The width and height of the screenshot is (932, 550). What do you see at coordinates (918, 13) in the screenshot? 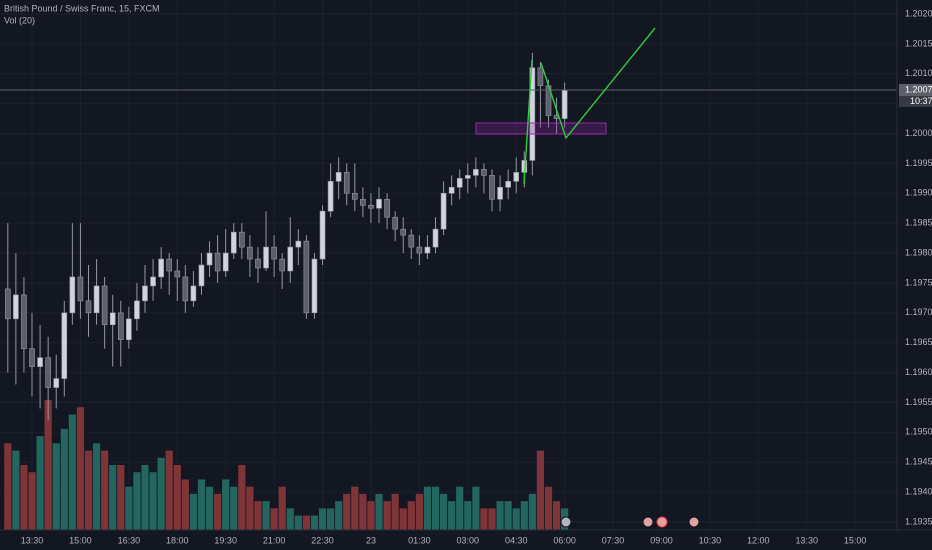
I see `y-tick-label: 1.20200` at bounding box center [918, 13].